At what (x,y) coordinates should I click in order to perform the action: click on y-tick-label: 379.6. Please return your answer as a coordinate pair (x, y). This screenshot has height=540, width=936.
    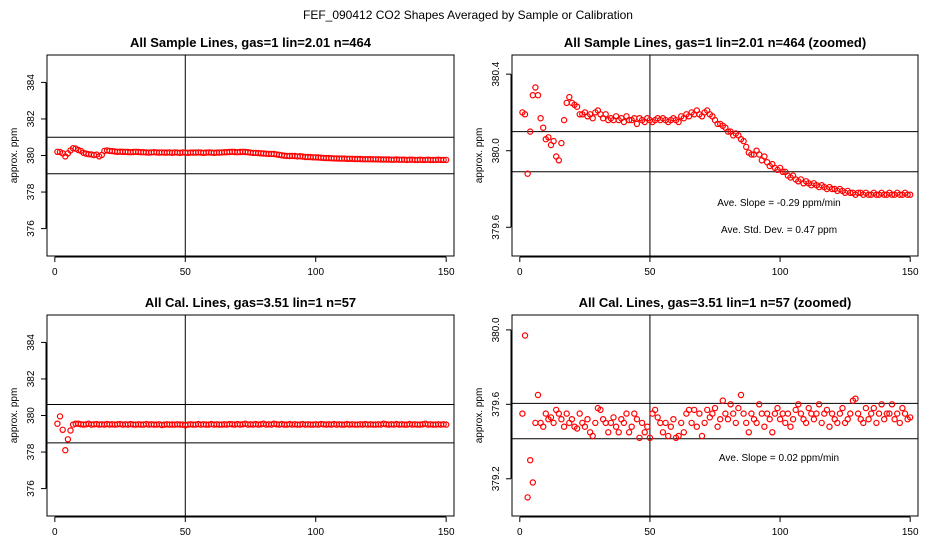
    Looking at the image, I should click on (496, 403).